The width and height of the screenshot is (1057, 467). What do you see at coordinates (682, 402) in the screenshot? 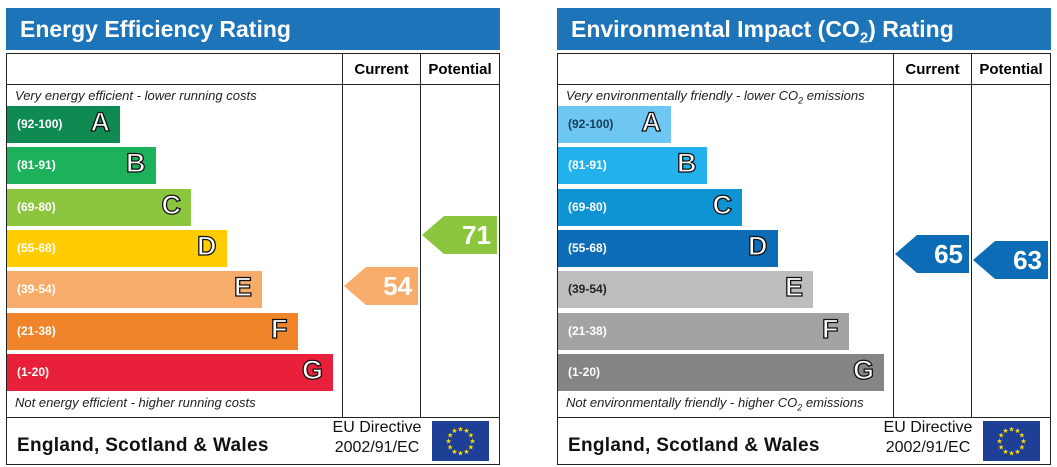
I see `note-part: Not environmentally friendly - higher CO` at bounding box center [682, 402].